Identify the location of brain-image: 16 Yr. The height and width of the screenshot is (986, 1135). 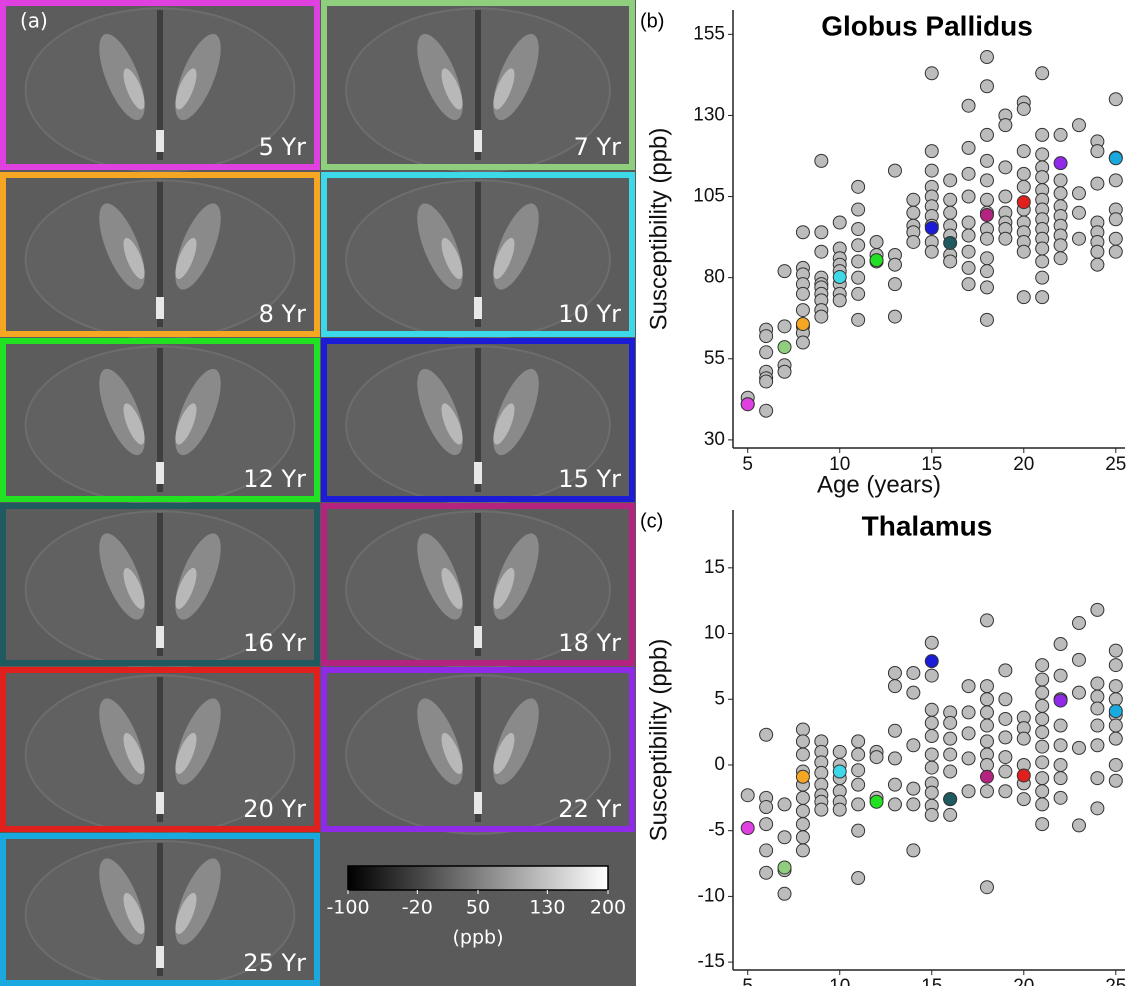
(160, 586).